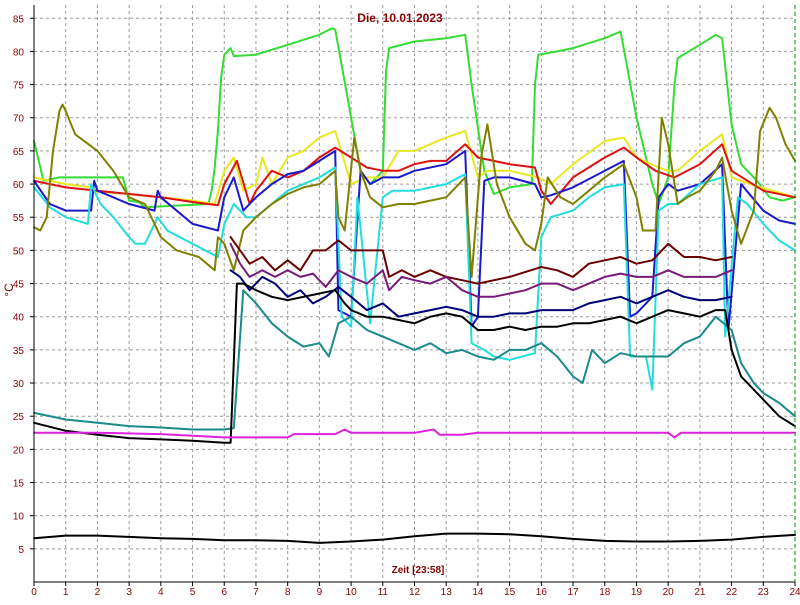  Describe the element at coordinates (669, 592) in the screenshot. I see `x-tick-label: 20` at that location.